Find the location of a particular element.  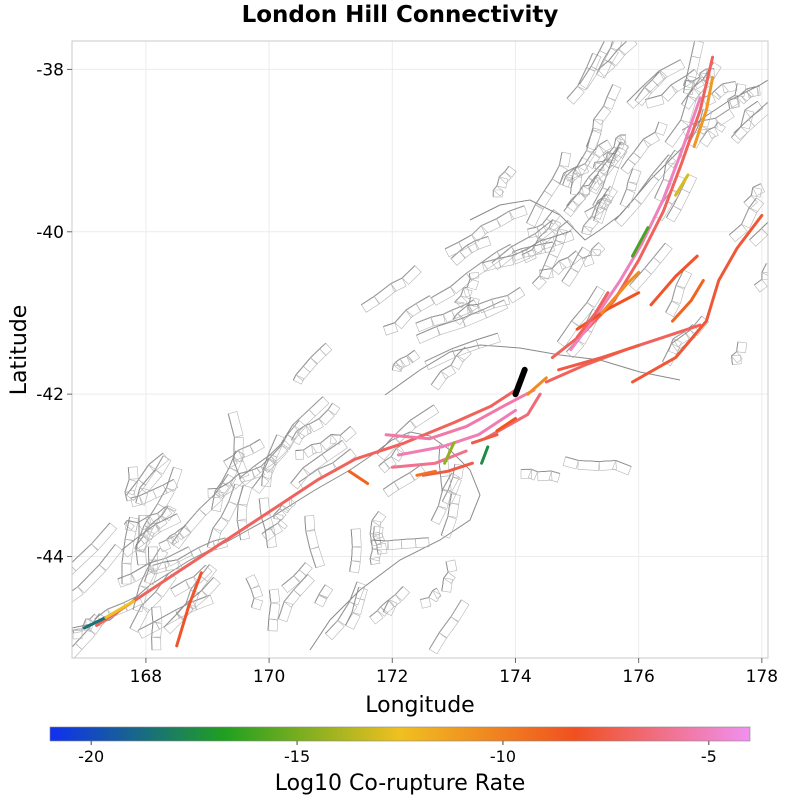

y-axis-ticks: -38 -40 -42 -44 is located at coordinates (54, 314).